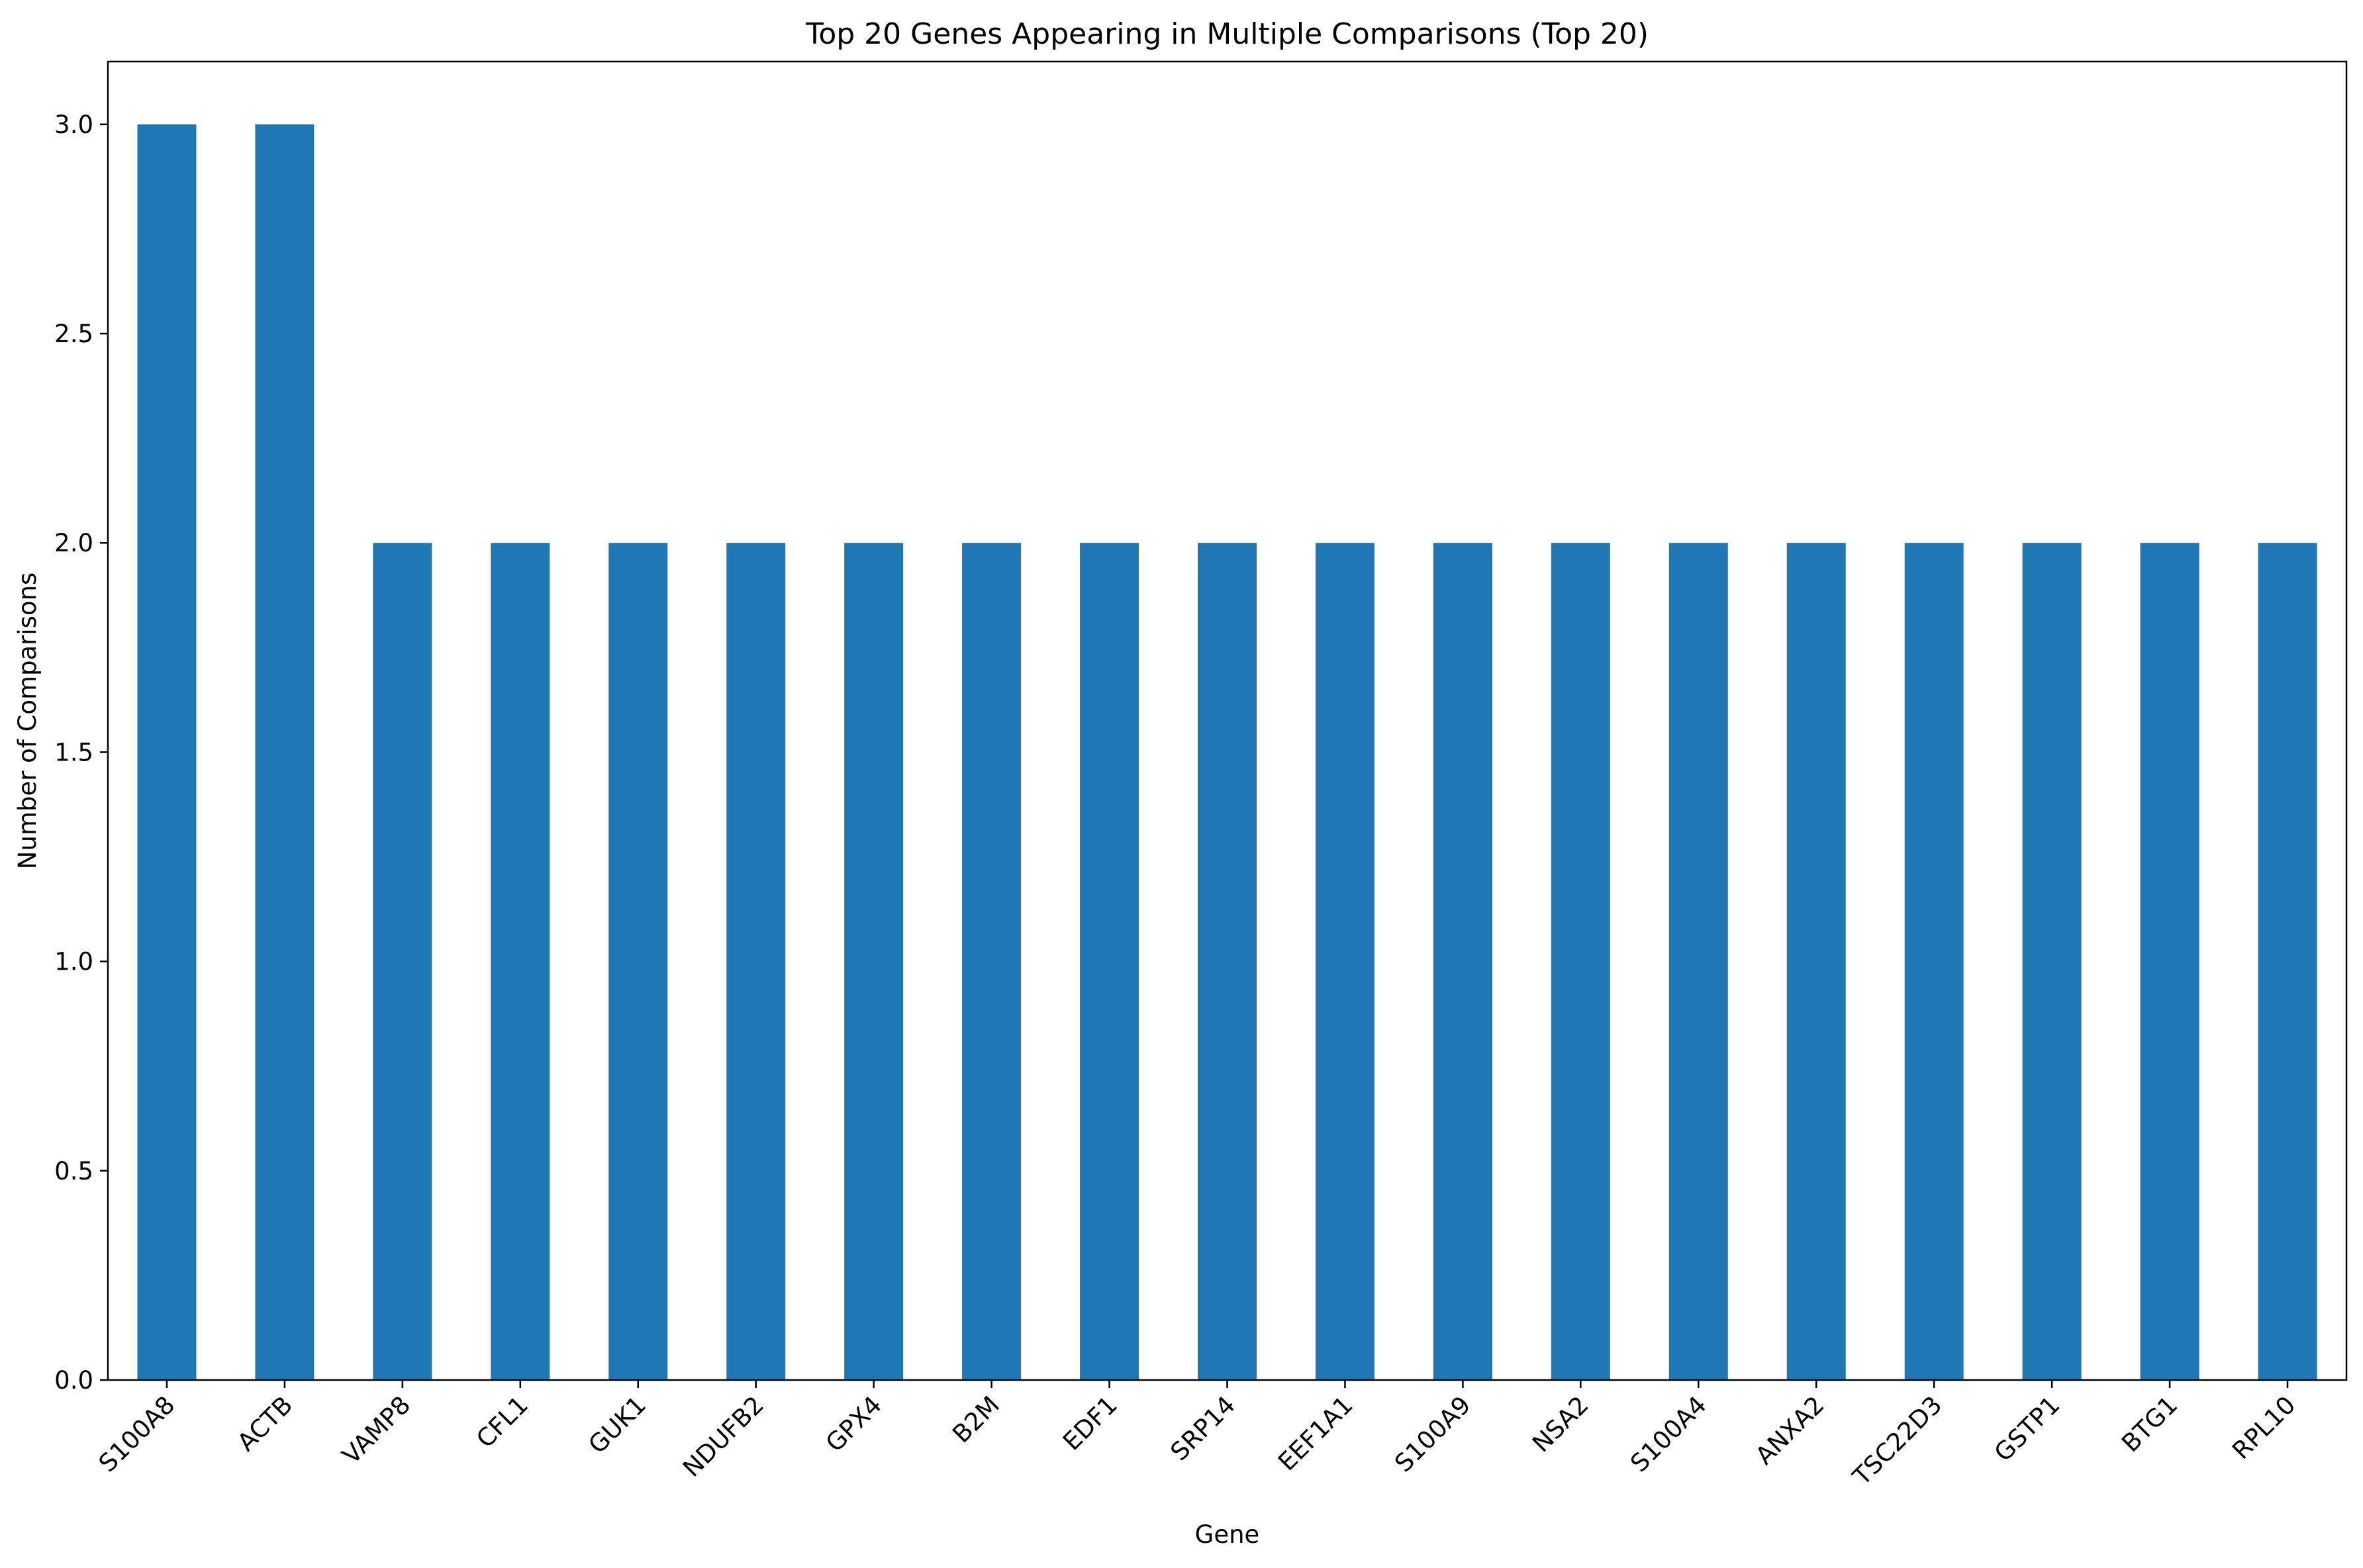 This screenshot has height=1568, width=2363. What do you see at coordinates (73, 962) in the screenshot?
I see `y-tick-label: 1.0` at bounding box center [73, 962].